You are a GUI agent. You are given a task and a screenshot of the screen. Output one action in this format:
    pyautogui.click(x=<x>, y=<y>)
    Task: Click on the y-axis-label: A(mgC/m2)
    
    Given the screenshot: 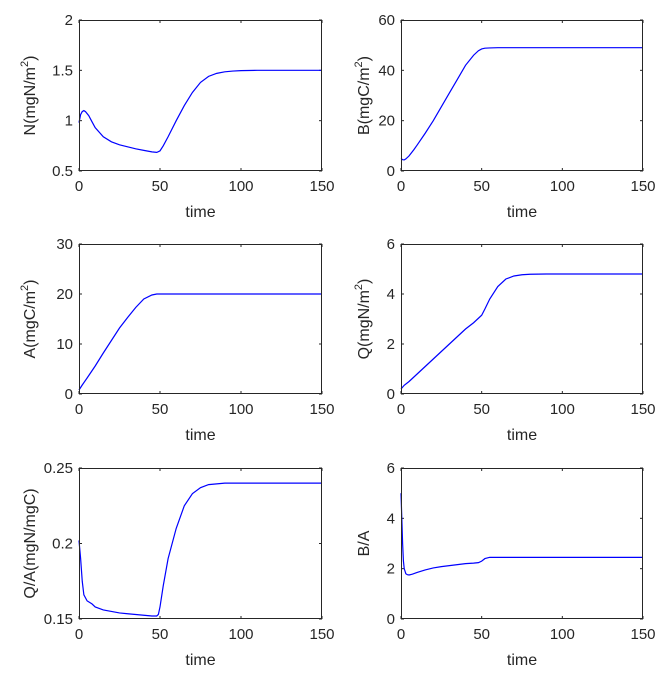 What is the action you would take?
    pyautogui.click(x=29, y=318)
    